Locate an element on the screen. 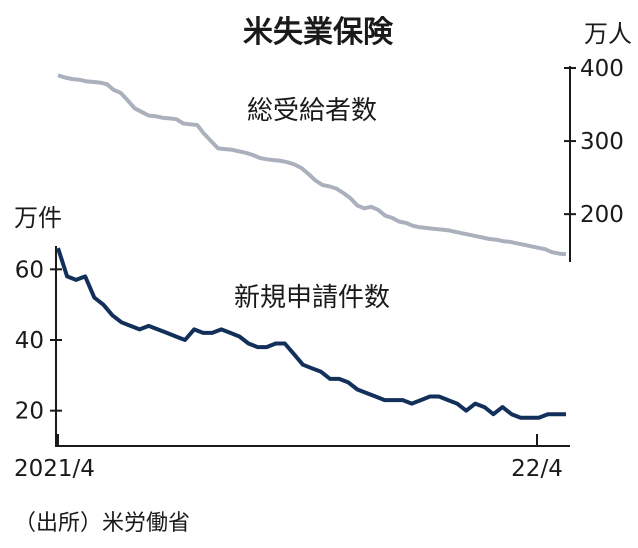  left-y-tick-label: 20 is located at coordinates (29, 412).